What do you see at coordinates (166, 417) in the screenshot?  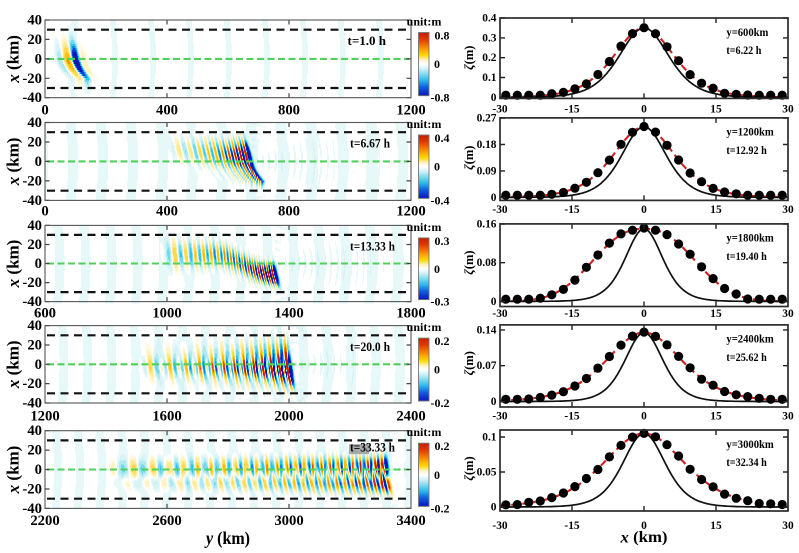 I see `svg-text: 1600` at bounding box center [166, 417].